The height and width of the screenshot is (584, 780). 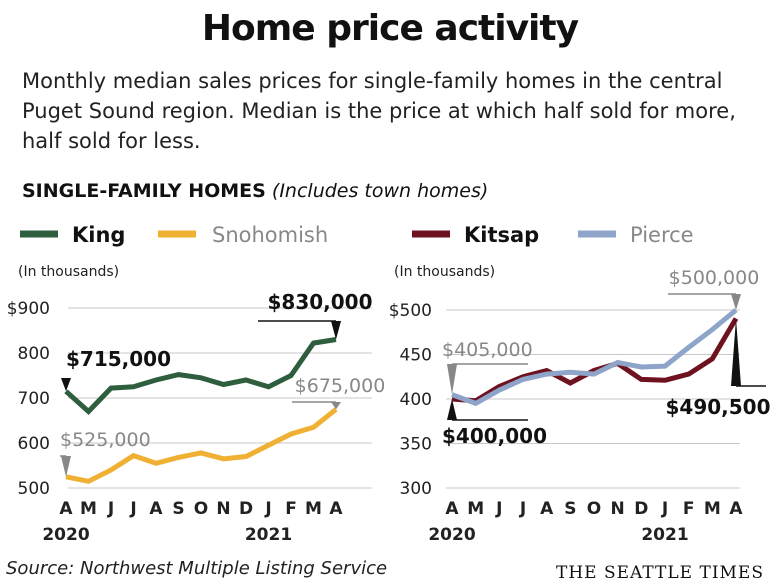 I want to click on y-tick-label: 300, so click(x=416, y=489).